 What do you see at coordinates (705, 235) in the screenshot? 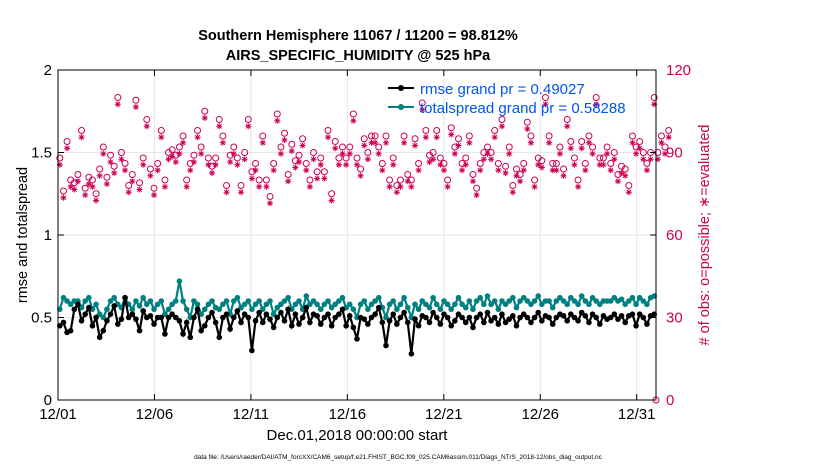
I see `y2-axis-label: # of obs: o=possible; ∗=evaluated` at bounding box center [705, 235].